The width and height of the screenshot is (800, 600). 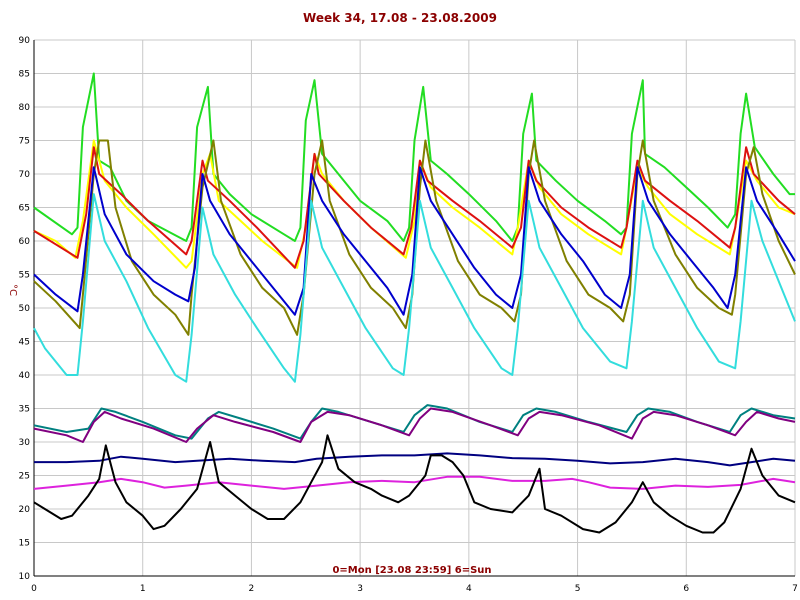 What do you see at coordinates (25, 108) in the screenshot?
I see `y-tick-label: 80` at bounding box center [25, 108].